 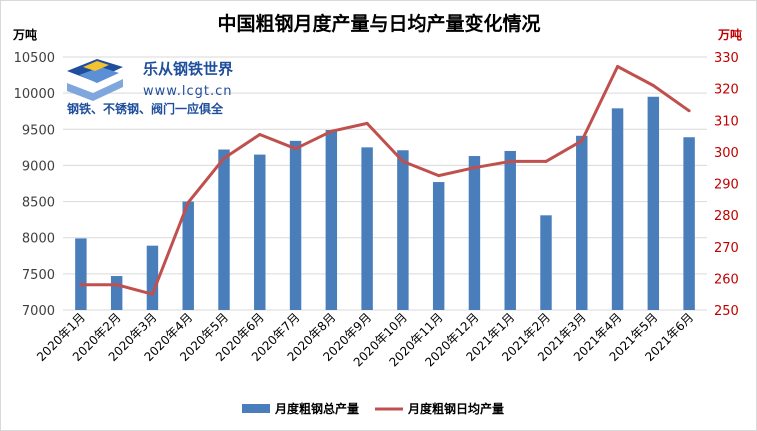 What do you see at coordinates (38, 239) in the screenshot?
I see `left-tick-label: 8000` at bounding box center [38, 239].